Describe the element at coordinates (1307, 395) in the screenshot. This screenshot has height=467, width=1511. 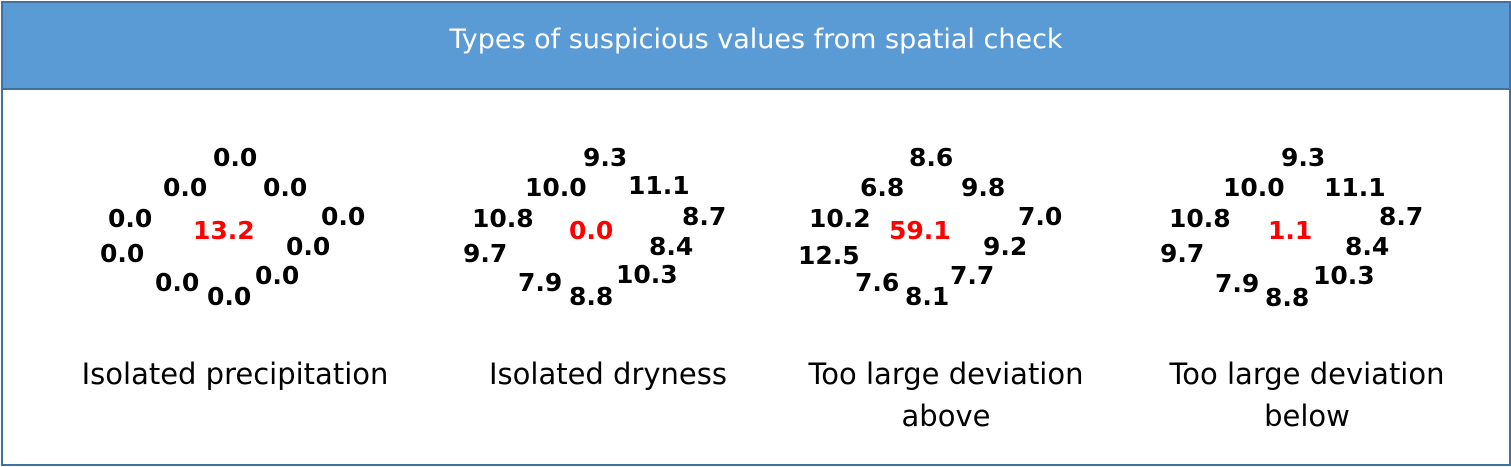
I see `panel-caption: Too large deviation below` at that location.